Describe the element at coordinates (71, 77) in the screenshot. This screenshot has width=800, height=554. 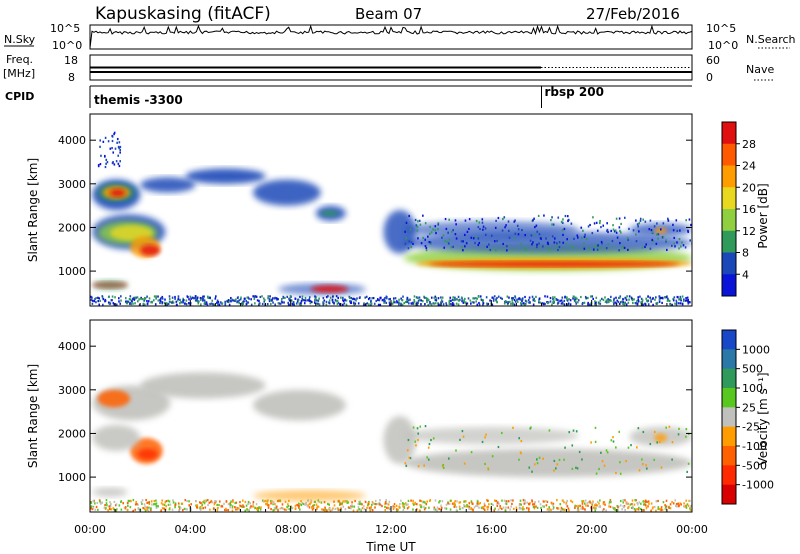
I see `freq-tick-bottom: 8` at that location.